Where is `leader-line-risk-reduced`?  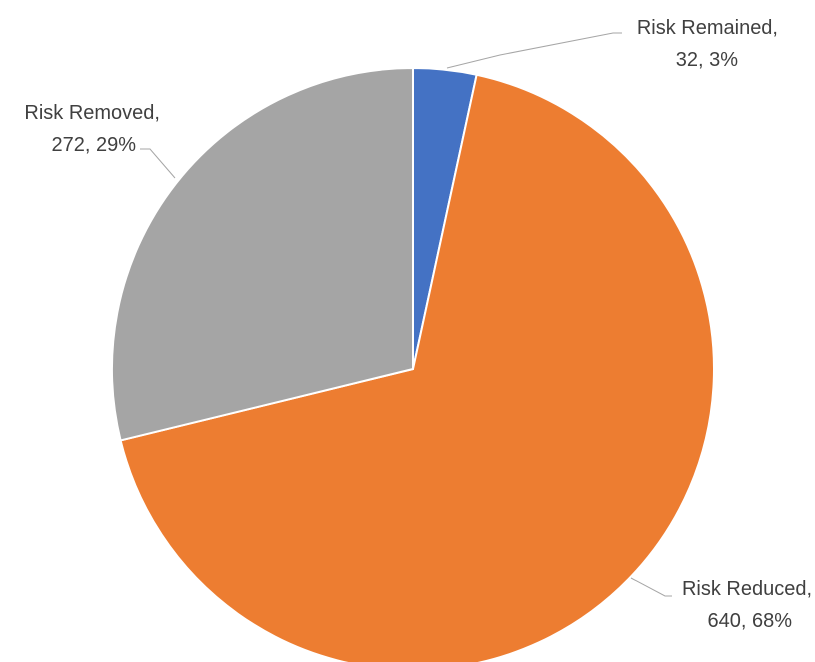 leader-line-risk-reduced is located at coordinates (651, 587).